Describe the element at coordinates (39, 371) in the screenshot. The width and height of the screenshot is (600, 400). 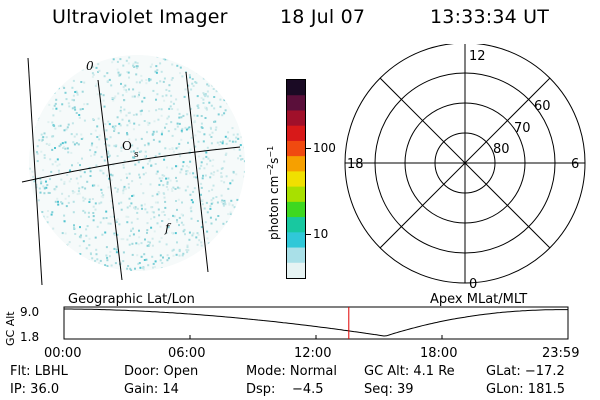
I see `flt-field: Flt: LBHL` at that location.